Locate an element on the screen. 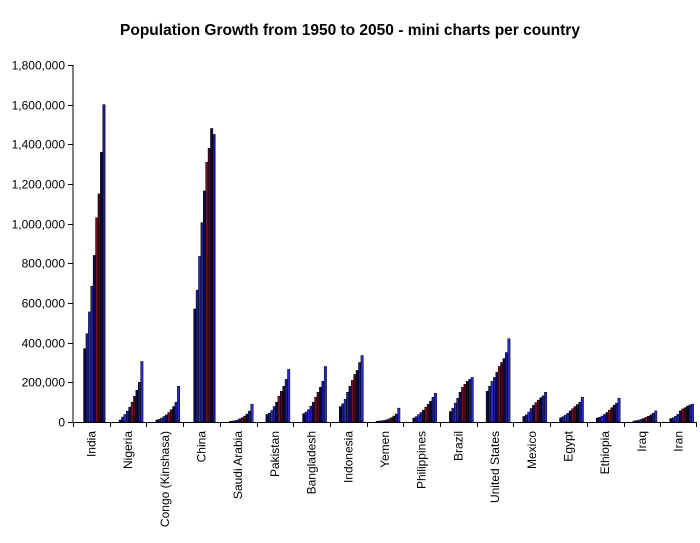 The height and width of the screenshot is (543, 700). y-tick-label: 1,600,000 is located at coordinates (39, 106).